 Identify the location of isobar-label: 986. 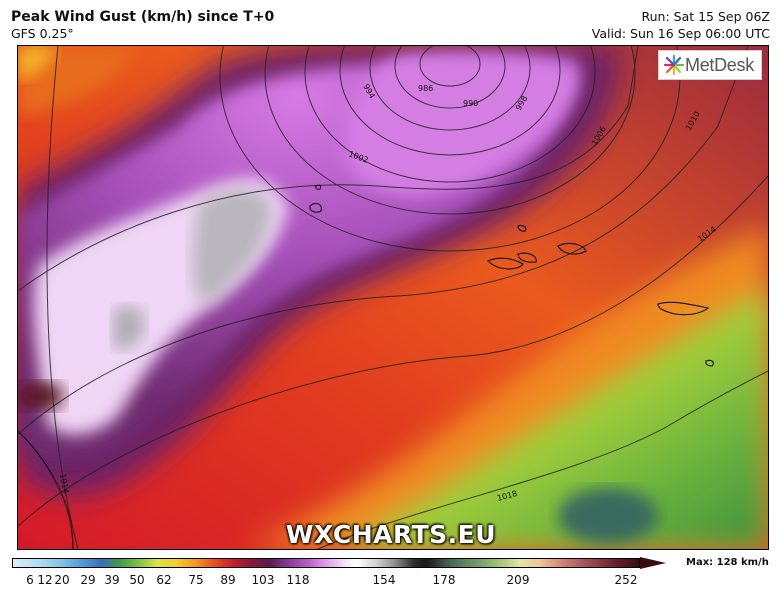
(425, 88).